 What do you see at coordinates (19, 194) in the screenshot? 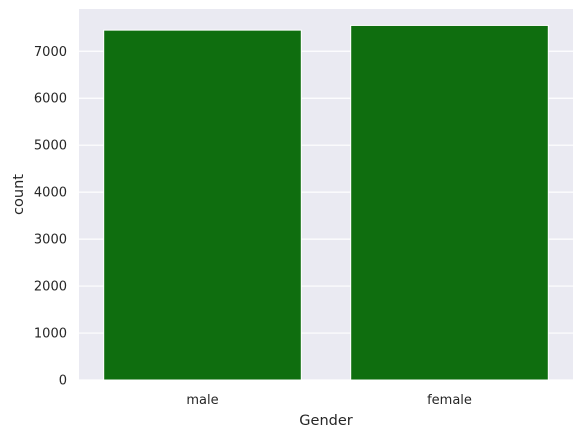
I see `y-axis-label: count` at bounding box center [19, 194].